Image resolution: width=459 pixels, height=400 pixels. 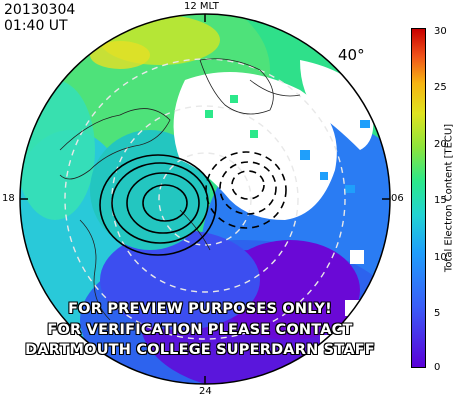 What do you see at coordinates (205, 391) in the screenshot?
I see `mlt-bottom-label: 24` at bounding box center [205, 391].